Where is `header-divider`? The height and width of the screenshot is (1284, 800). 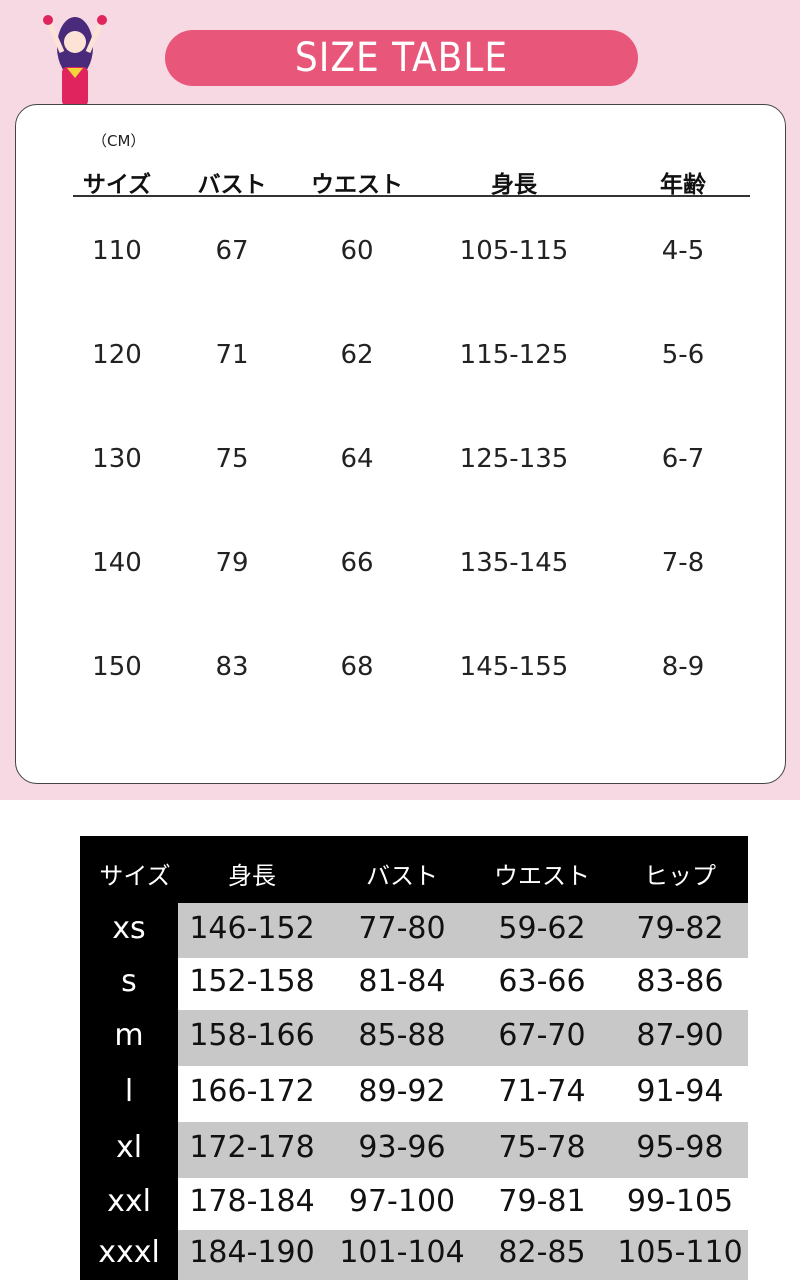 header-divider is located at coordinates (411, 196).